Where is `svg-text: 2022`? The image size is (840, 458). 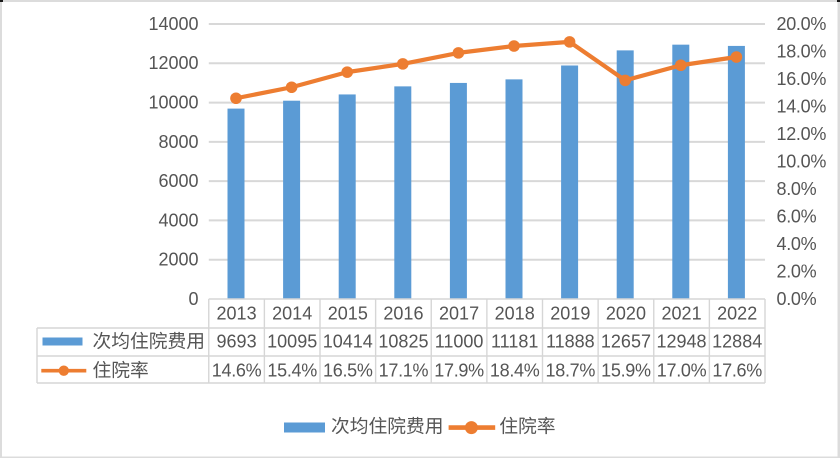
svg-text: 2022 is located at coordinates (737, 314).